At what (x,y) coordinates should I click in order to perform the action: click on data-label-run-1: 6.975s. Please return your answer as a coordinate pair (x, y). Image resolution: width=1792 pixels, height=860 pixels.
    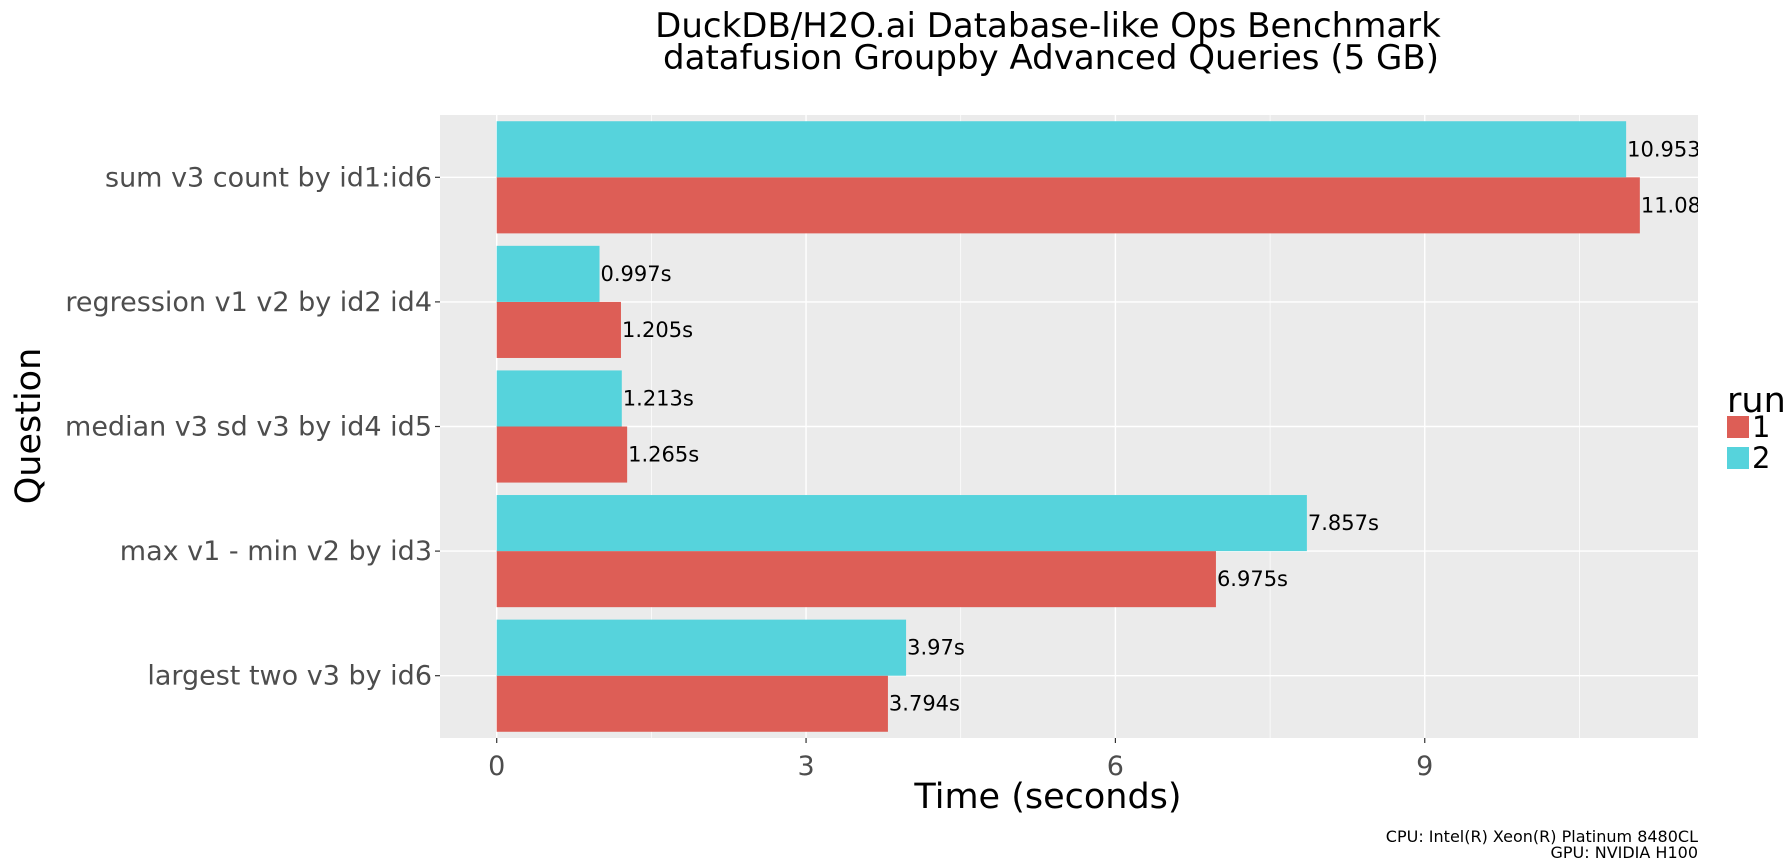
    Looking at the image, I should click on (1252, 579).